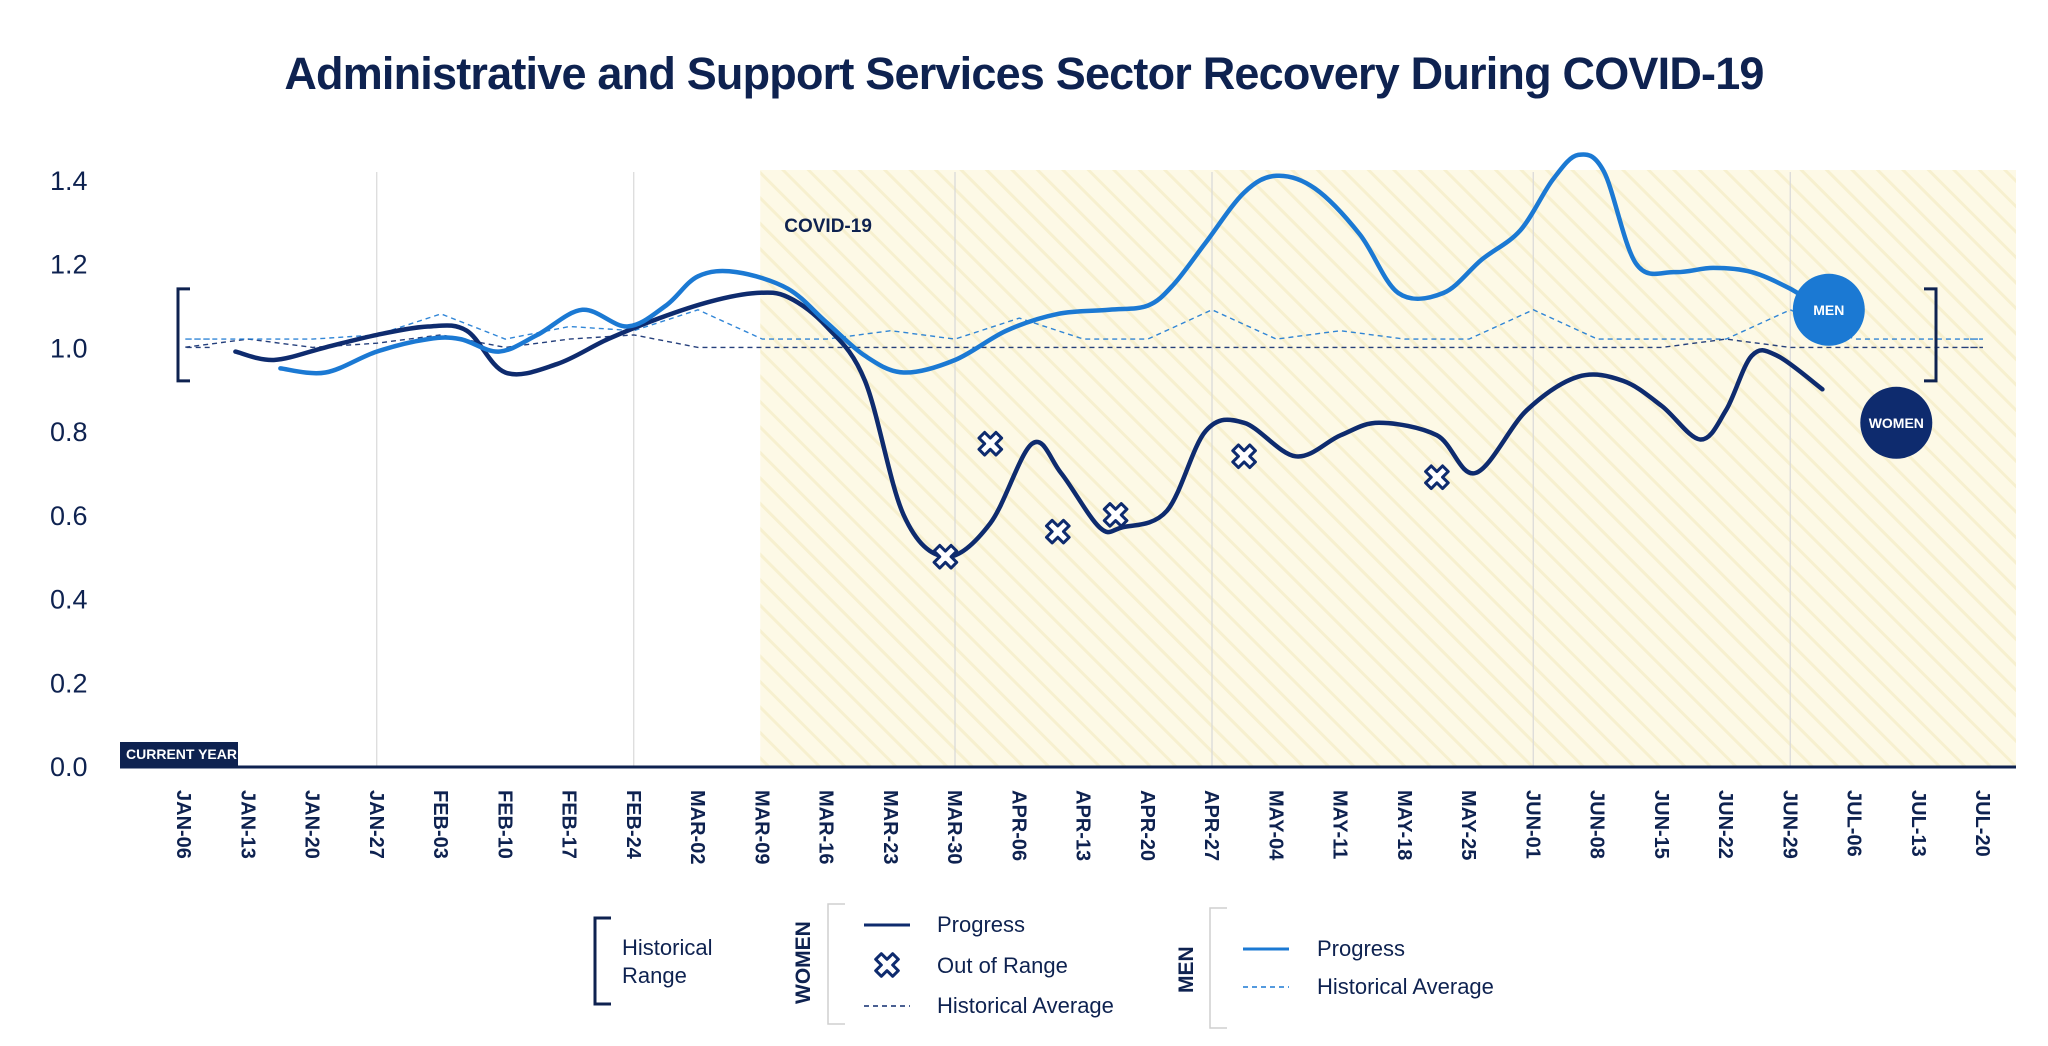  Describe the element at coordinates (504, 824) in the screenshot. I see `x-tick-label: FEB-10` at that location.